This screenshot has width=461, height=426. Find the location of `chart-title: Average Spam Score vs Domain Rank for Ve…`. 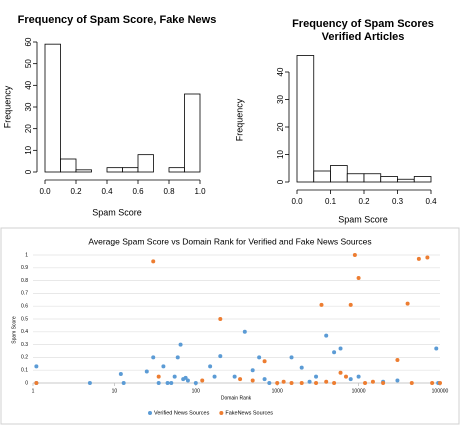

chart-title: Average Spam Score vs Domain Rank for Ve… is located at coordinates (229, 241).